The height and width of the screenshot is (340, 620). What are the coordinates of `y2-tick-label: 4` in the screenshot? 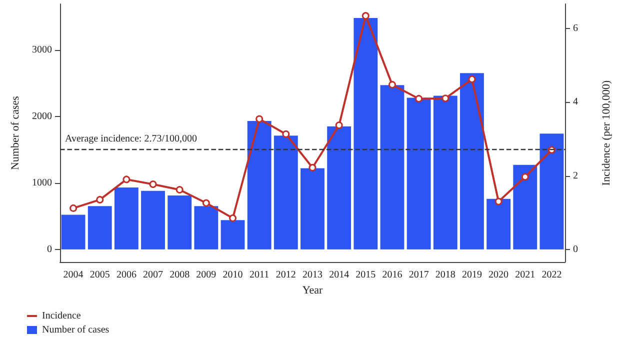 It's located at (575, 102).